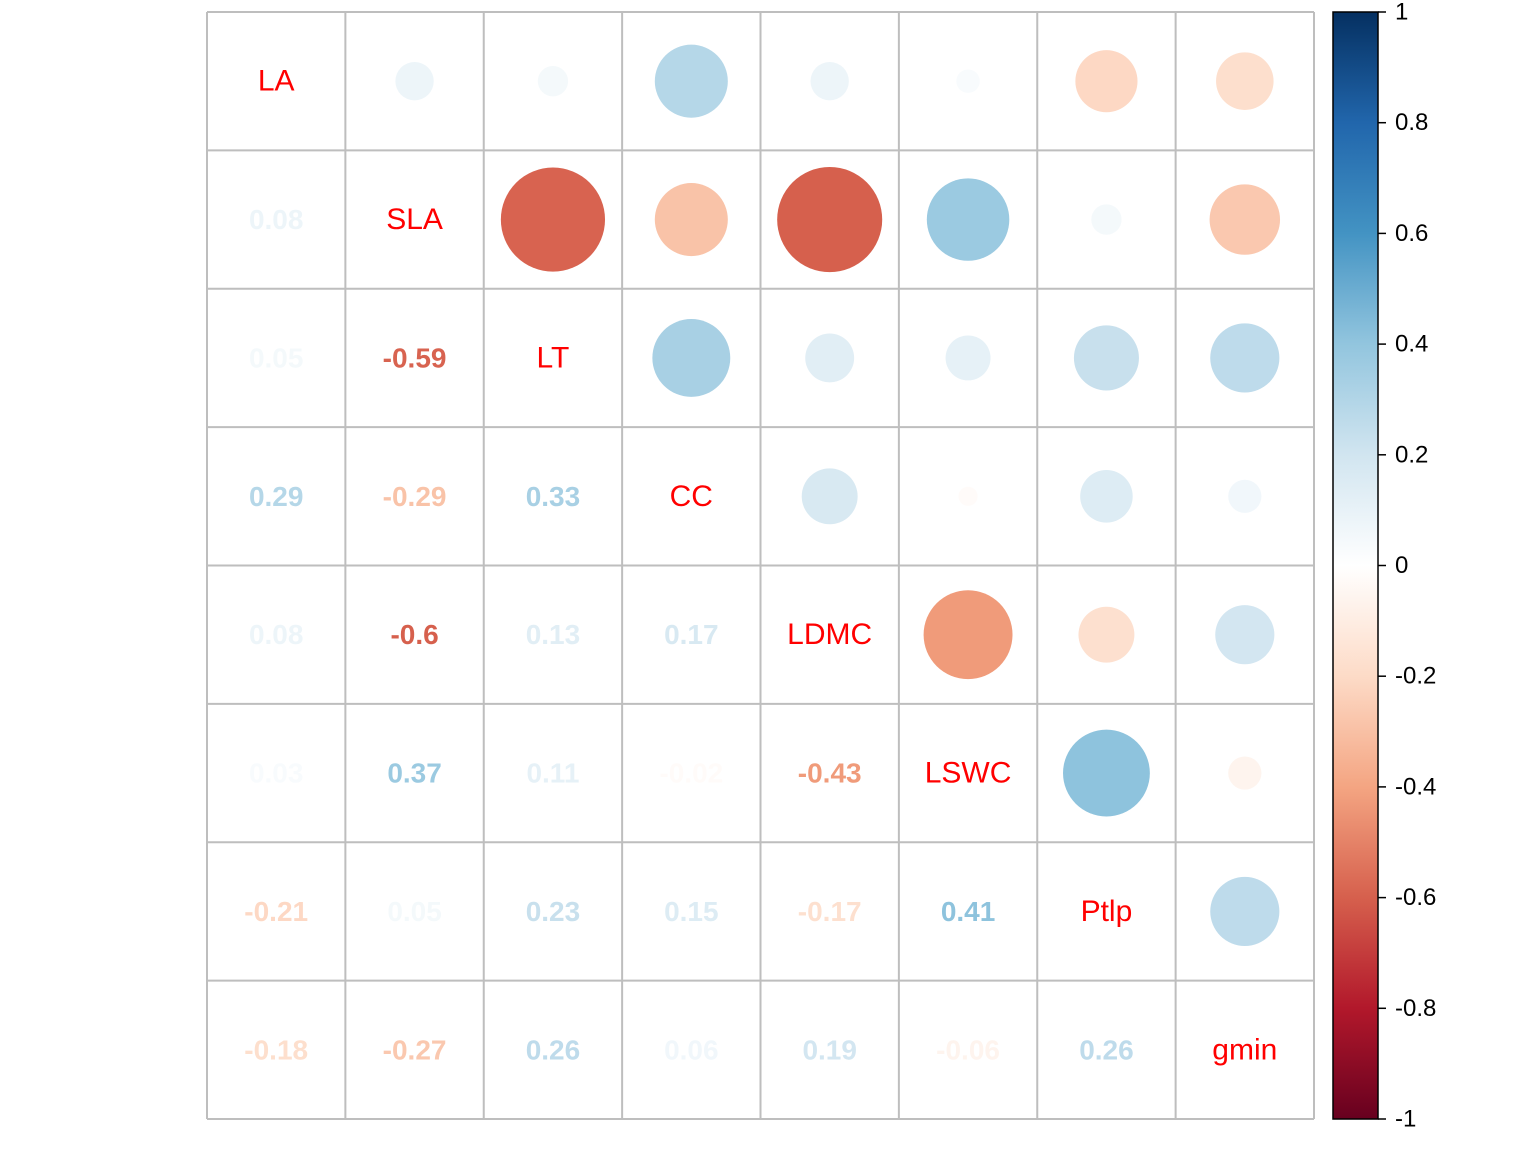 This screenshot has height=1152, width=1536. What do you see at coordinates (1106, 496) in the screenshot?
I see `corr-circle-cc-ptlp` at bounding box center [1106, 496].